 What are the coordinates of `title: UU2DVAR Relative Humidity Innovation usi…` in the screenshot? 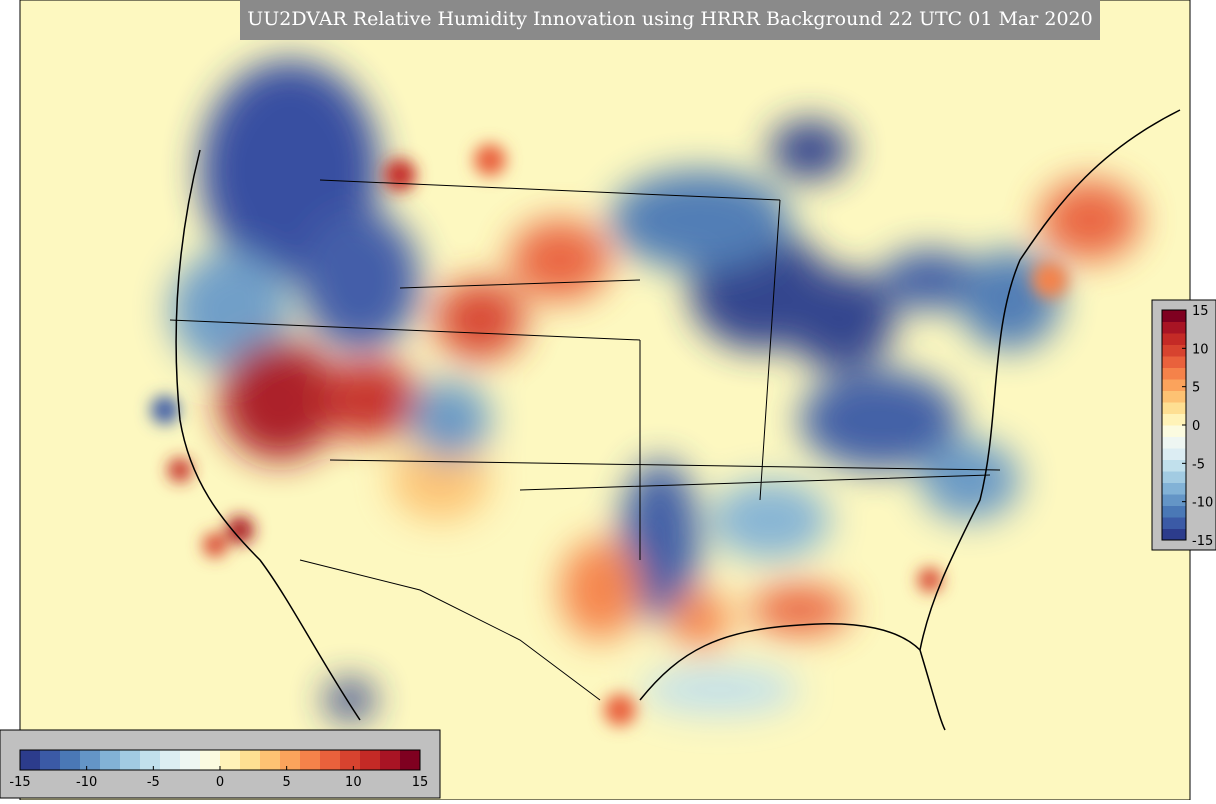 It's located at (669, 19).